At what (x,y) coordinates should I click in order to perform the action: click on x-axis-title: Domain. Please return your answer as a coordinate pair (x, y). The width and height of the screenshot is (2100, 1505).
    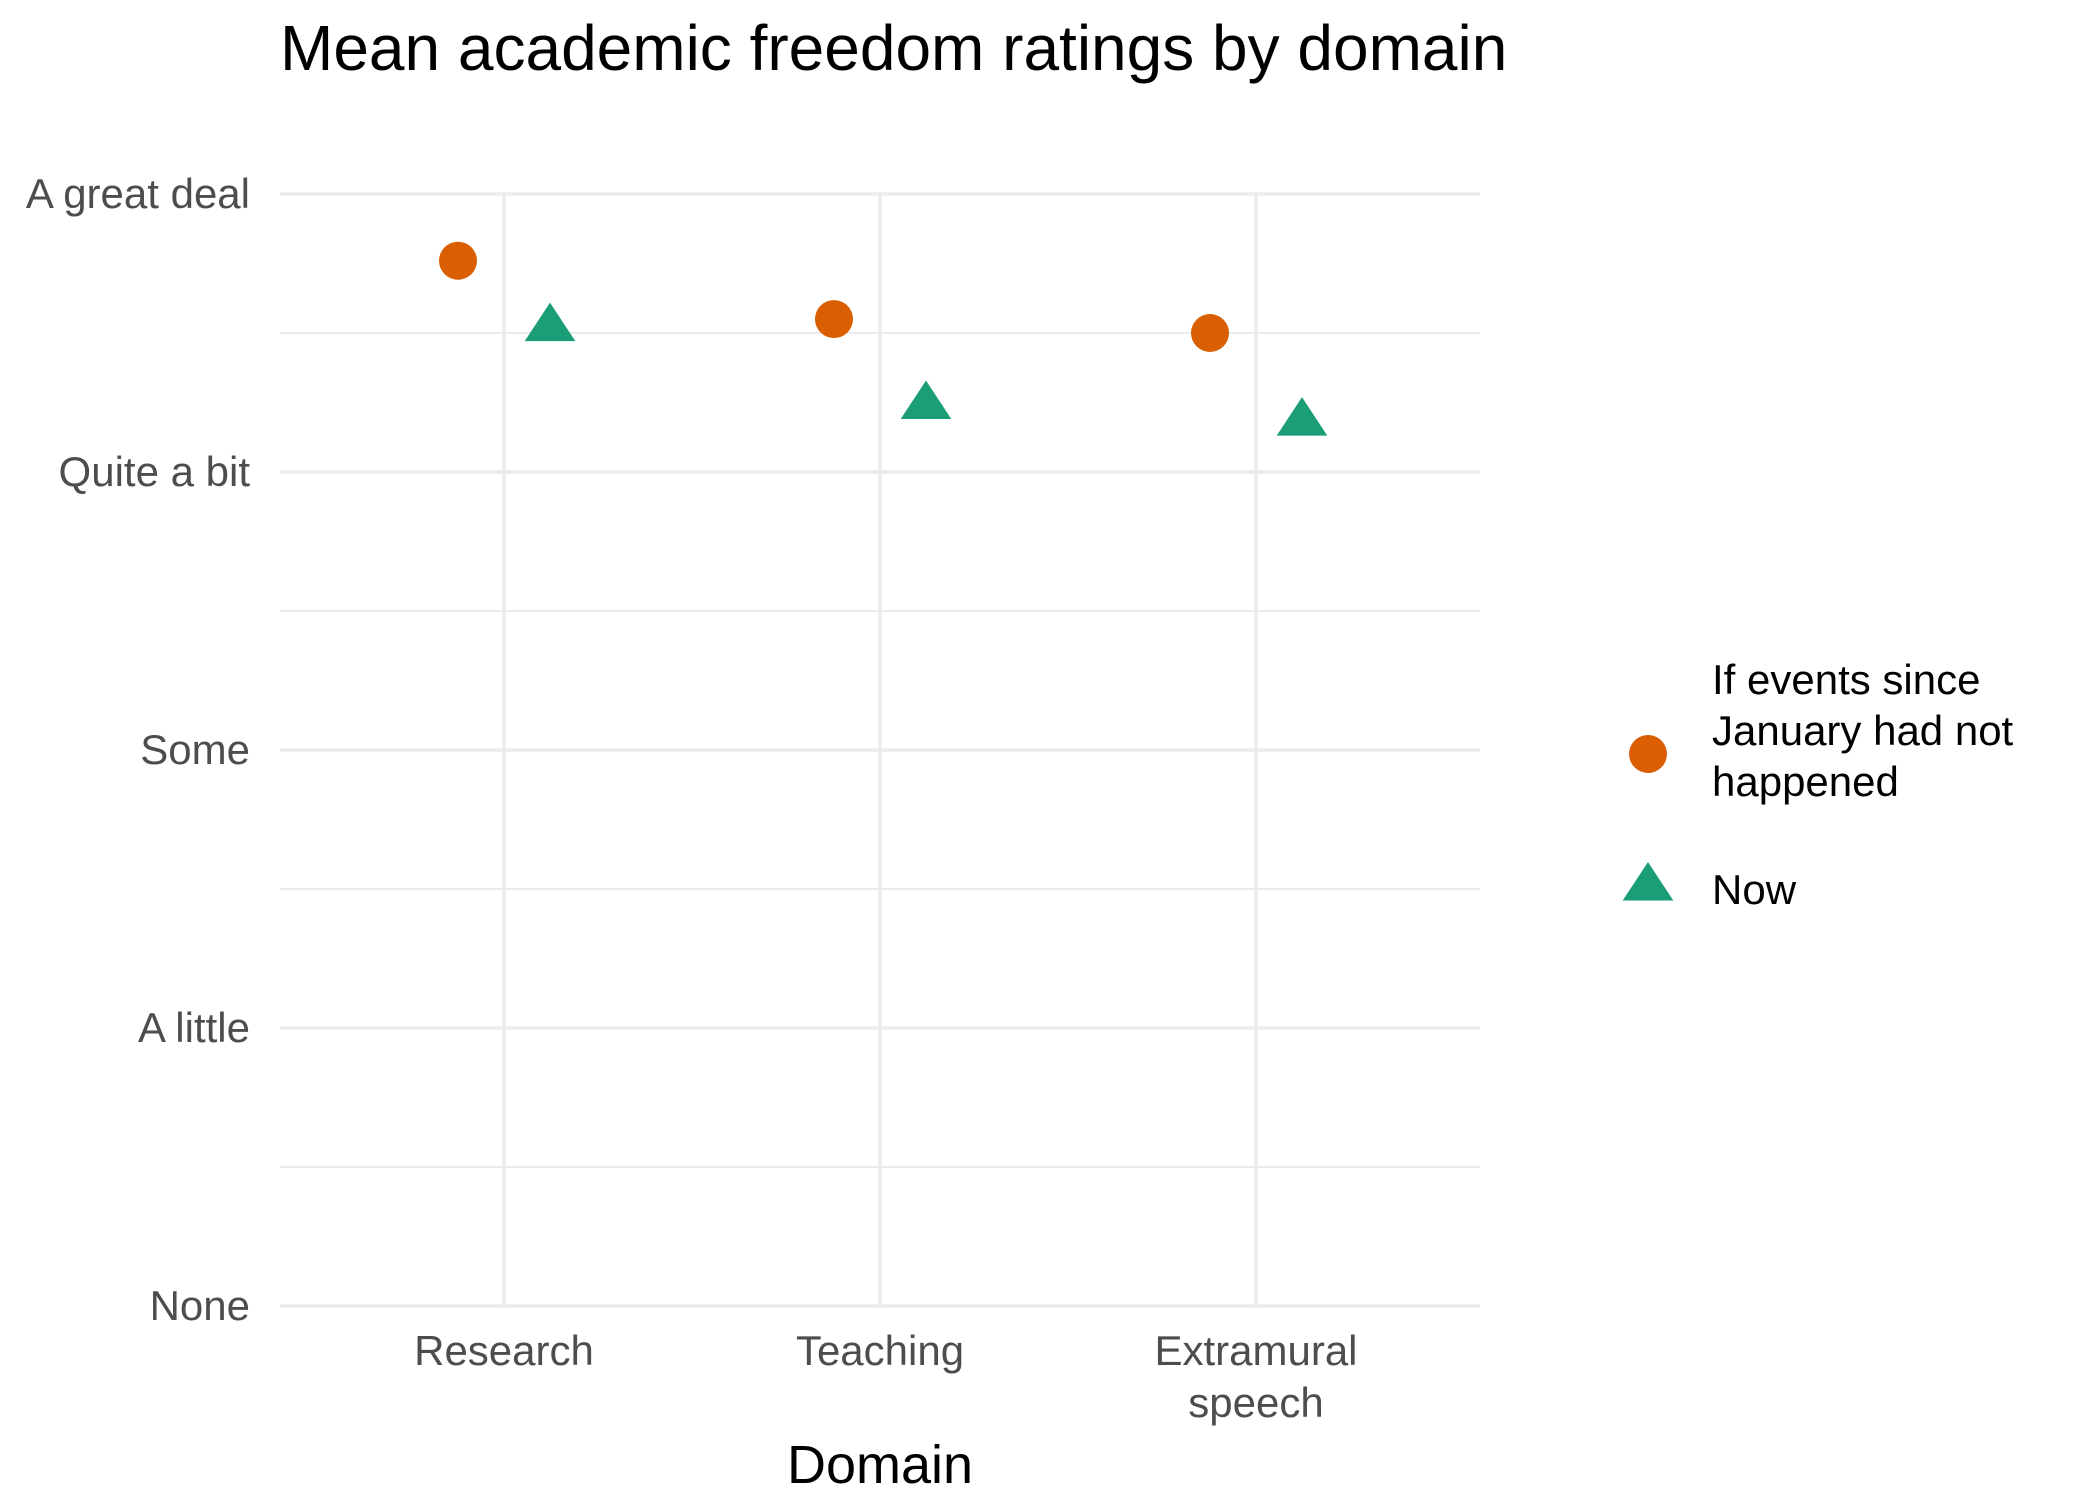
    Looking at the image, I should click on (880, 1465).